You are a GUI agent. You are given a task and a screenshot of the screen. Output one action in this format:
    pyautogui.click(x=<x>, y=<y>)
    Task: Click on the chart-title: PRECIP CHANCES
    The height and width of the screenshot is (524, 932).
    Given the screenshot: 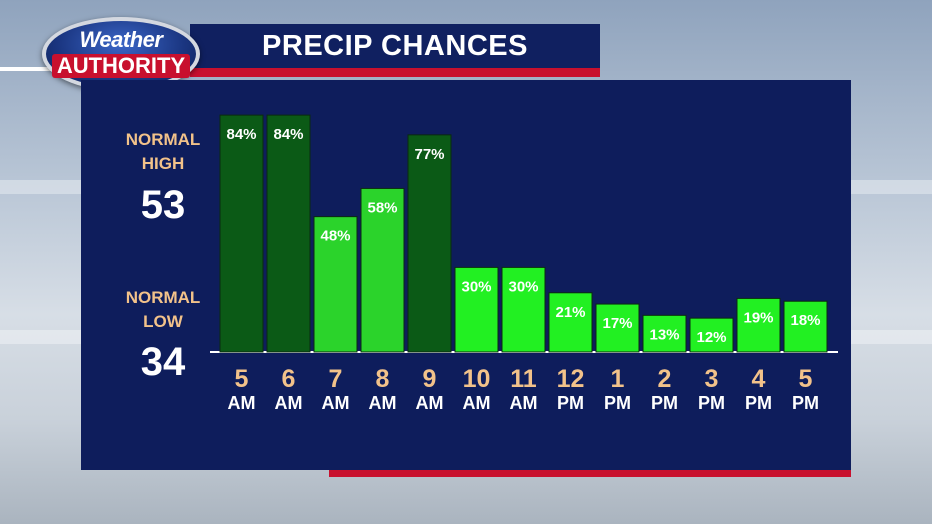 What is the action you would take?
    pyautogui.click(x=395, y=46)
    